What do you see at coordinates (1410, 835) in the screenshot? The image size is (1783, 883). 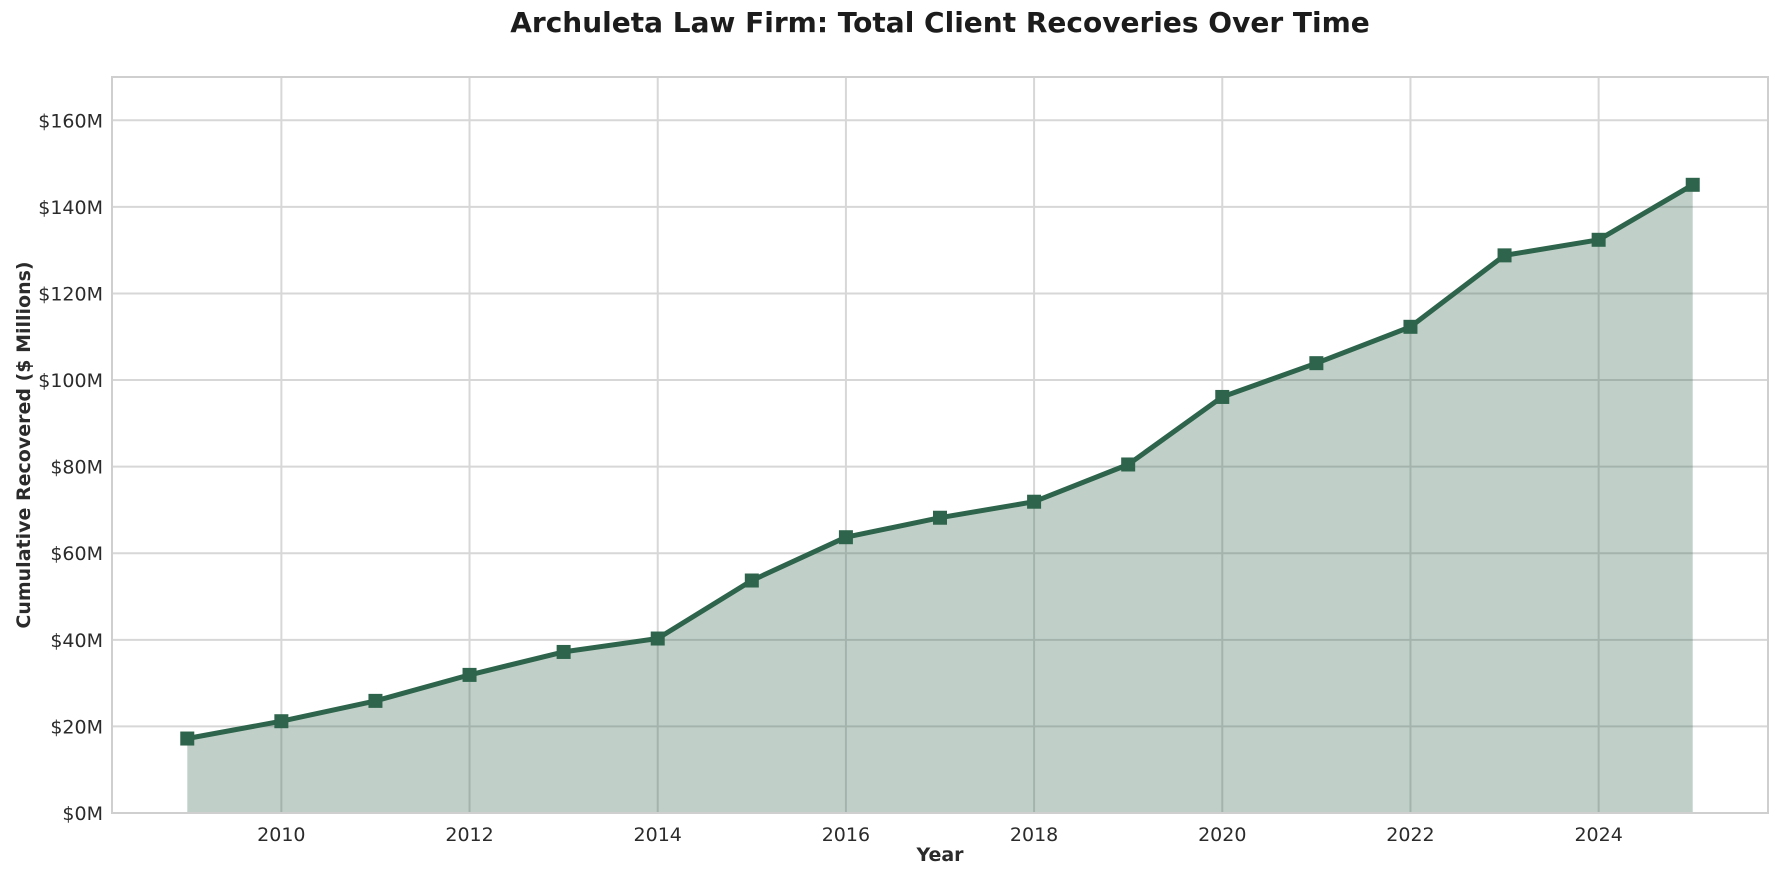 I see `x-tick-label: 2022` at bounding box center [1410, 835].